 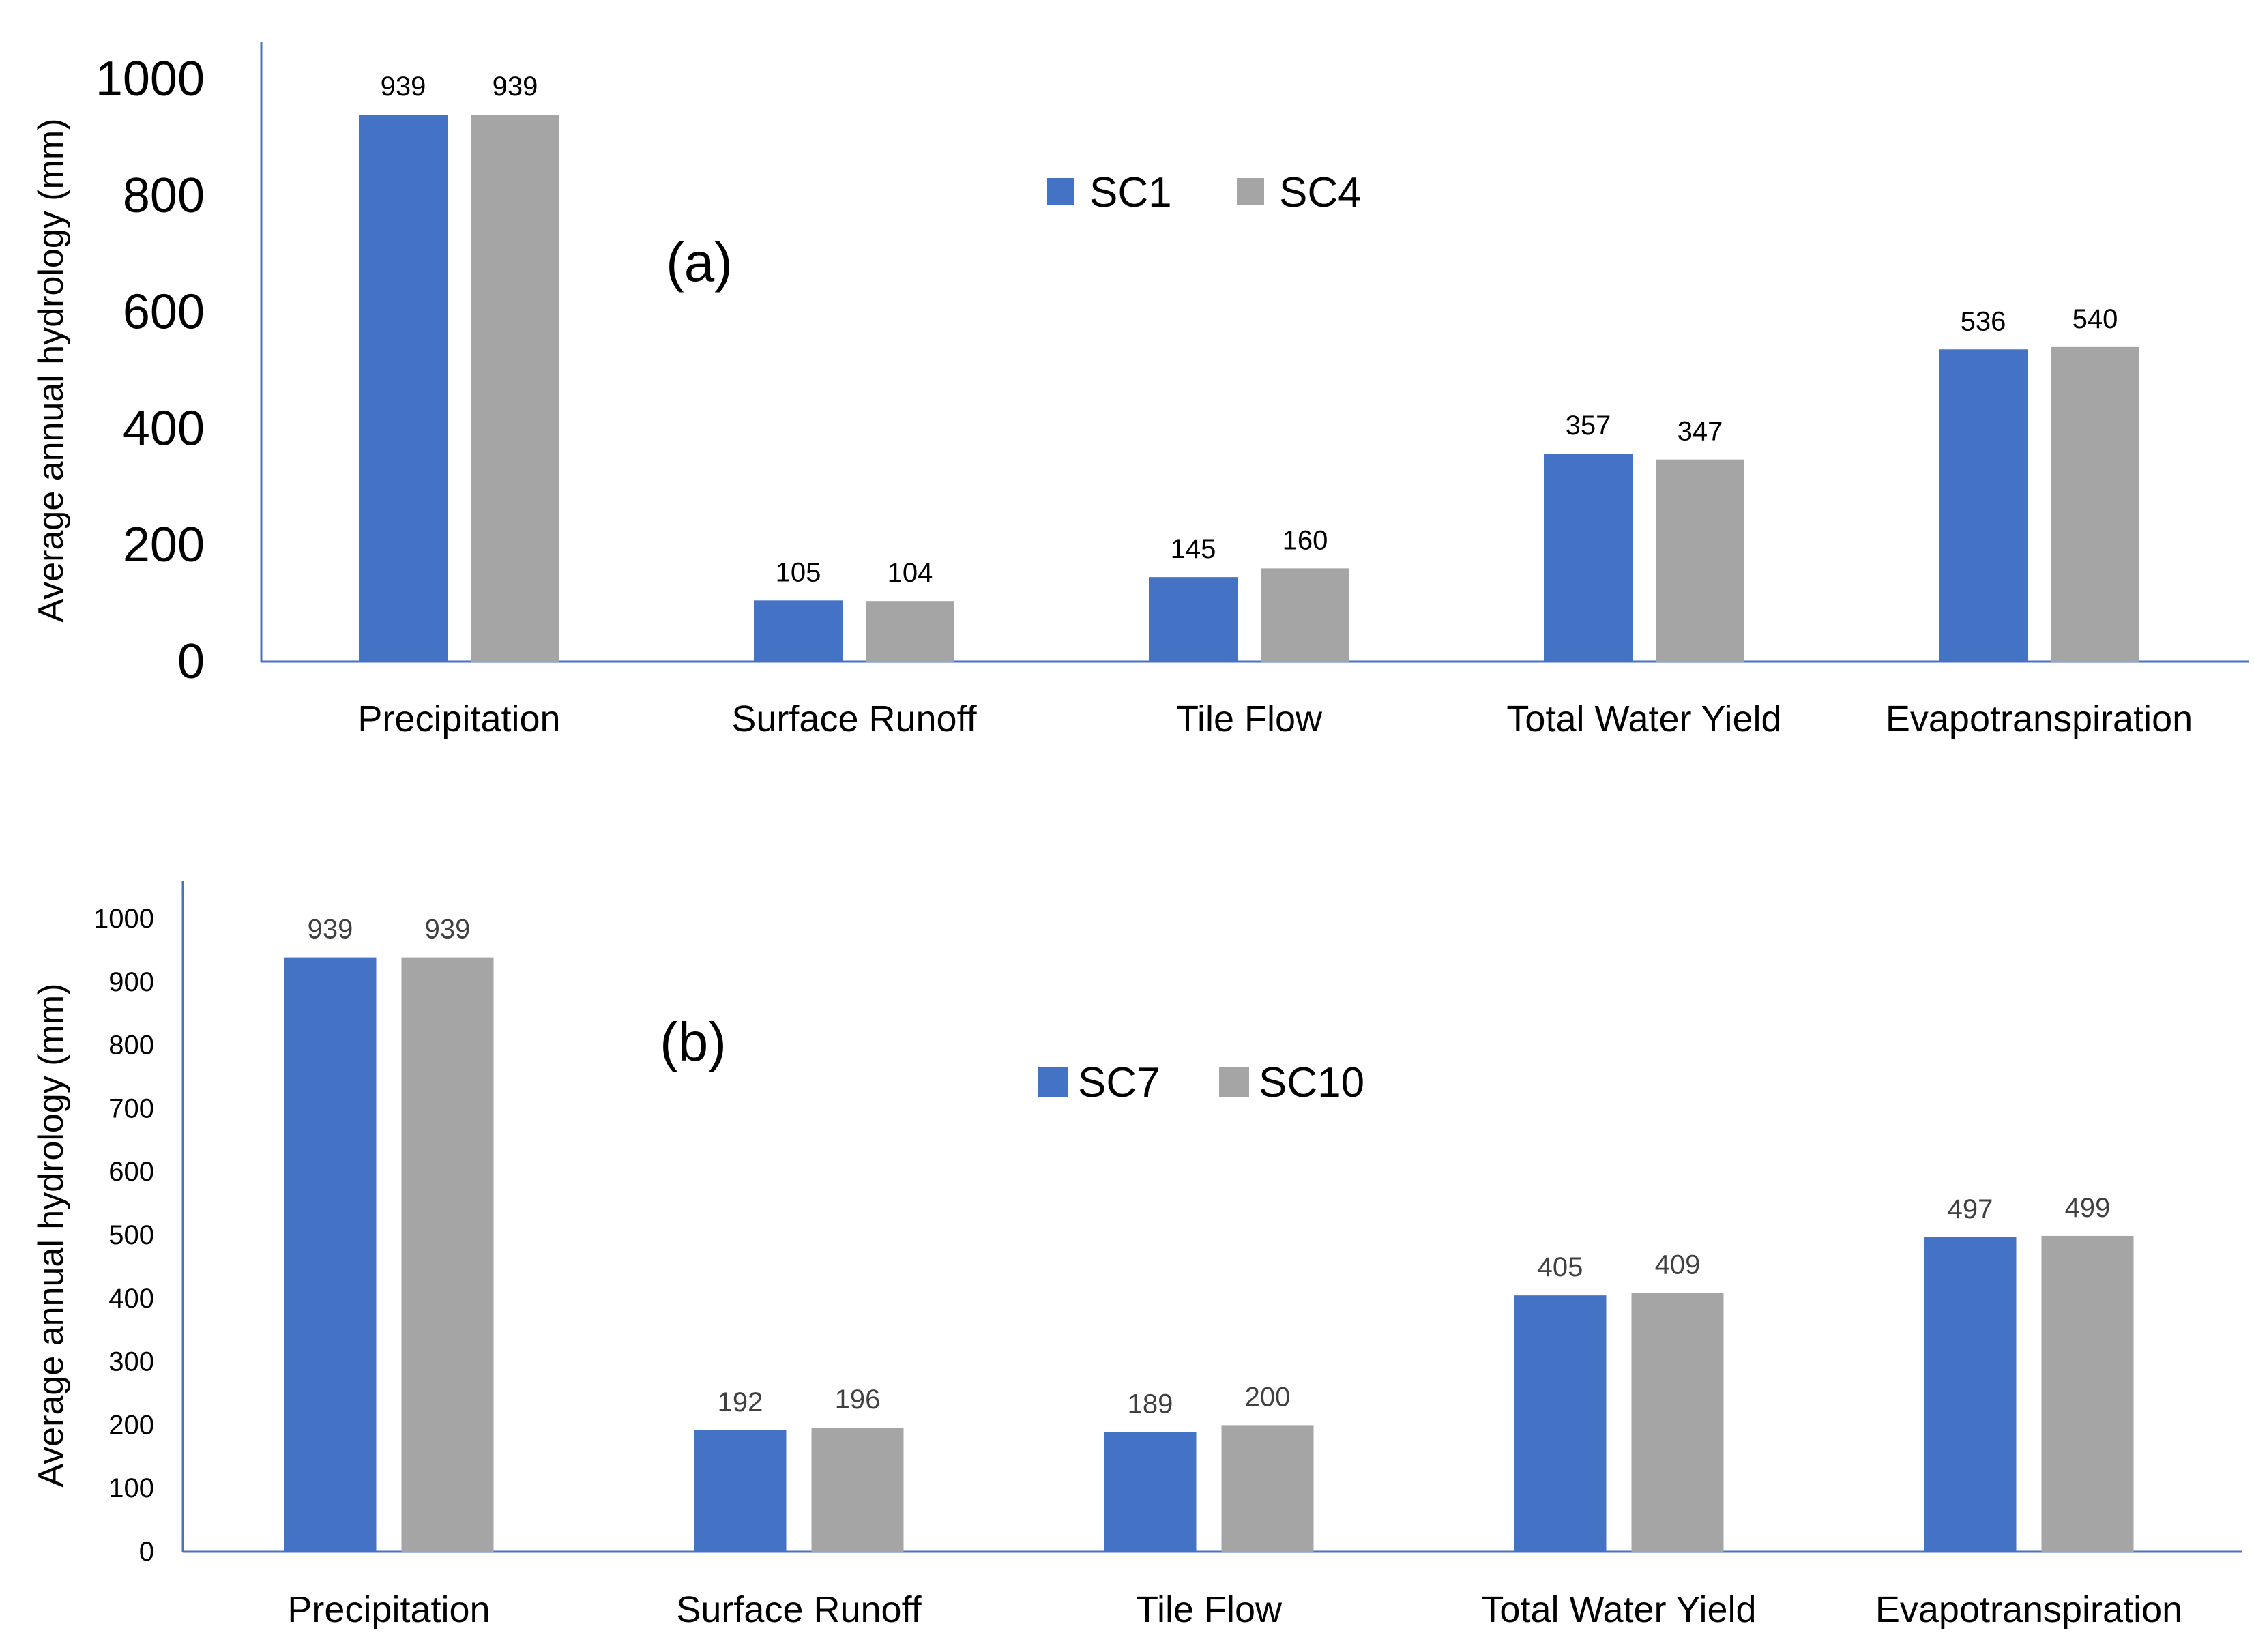 I want to click on data-label: 536, so click(x=1983, y=321).